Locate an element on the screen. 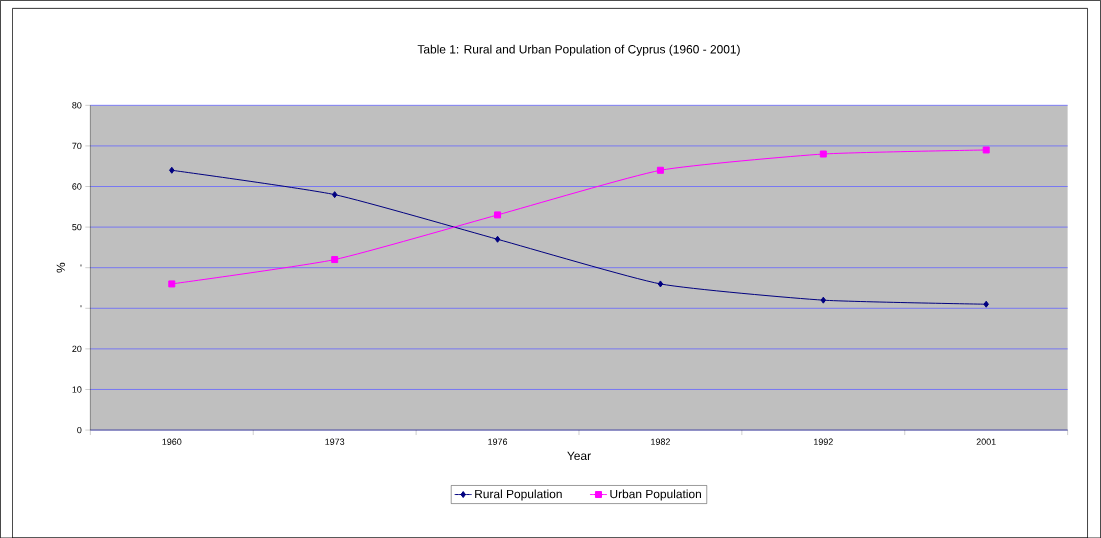 Image resolution: width=1101 pixels, height=538 pixels. y-tick-label: 60 is located at coordinates (77, 186).